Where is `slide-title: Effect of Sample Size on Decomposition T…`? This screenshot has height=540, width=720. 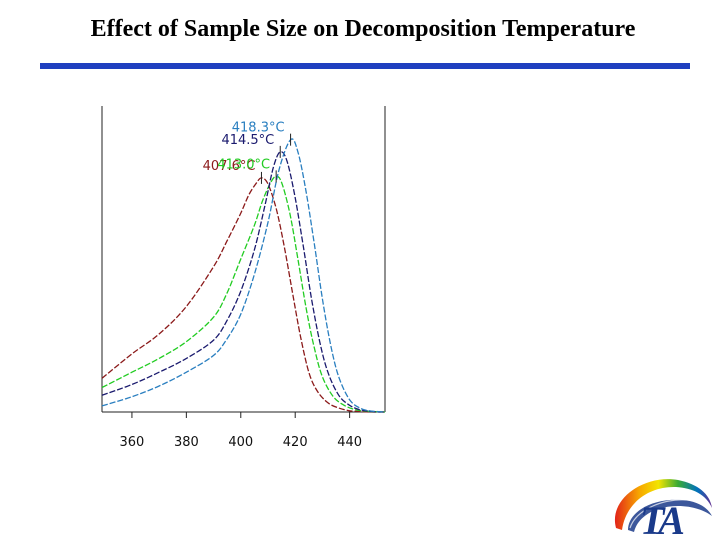 slide-title: Effect of Sample Size on Decomposition T… is located at coordinates (363, 29).